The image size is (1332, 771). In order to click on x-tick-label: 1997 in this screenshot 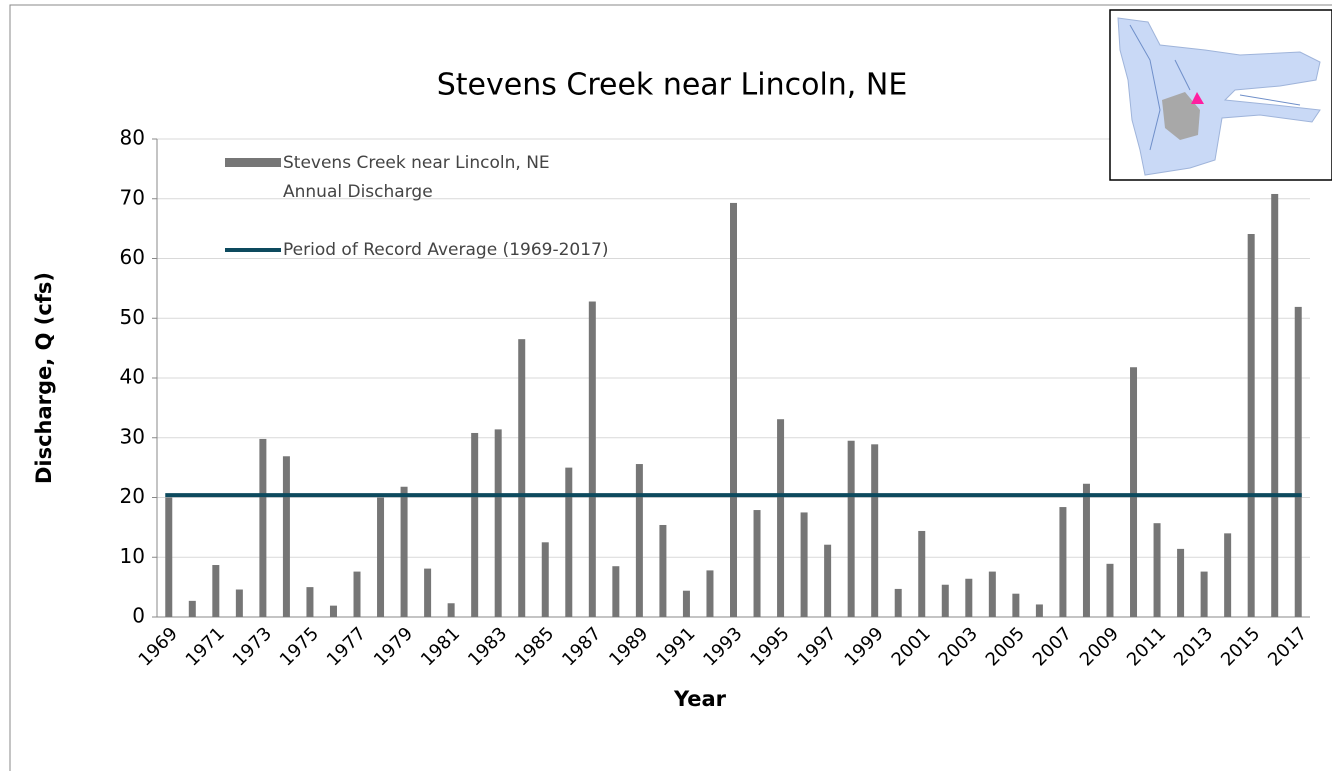, I will do `click(816, 646)`.